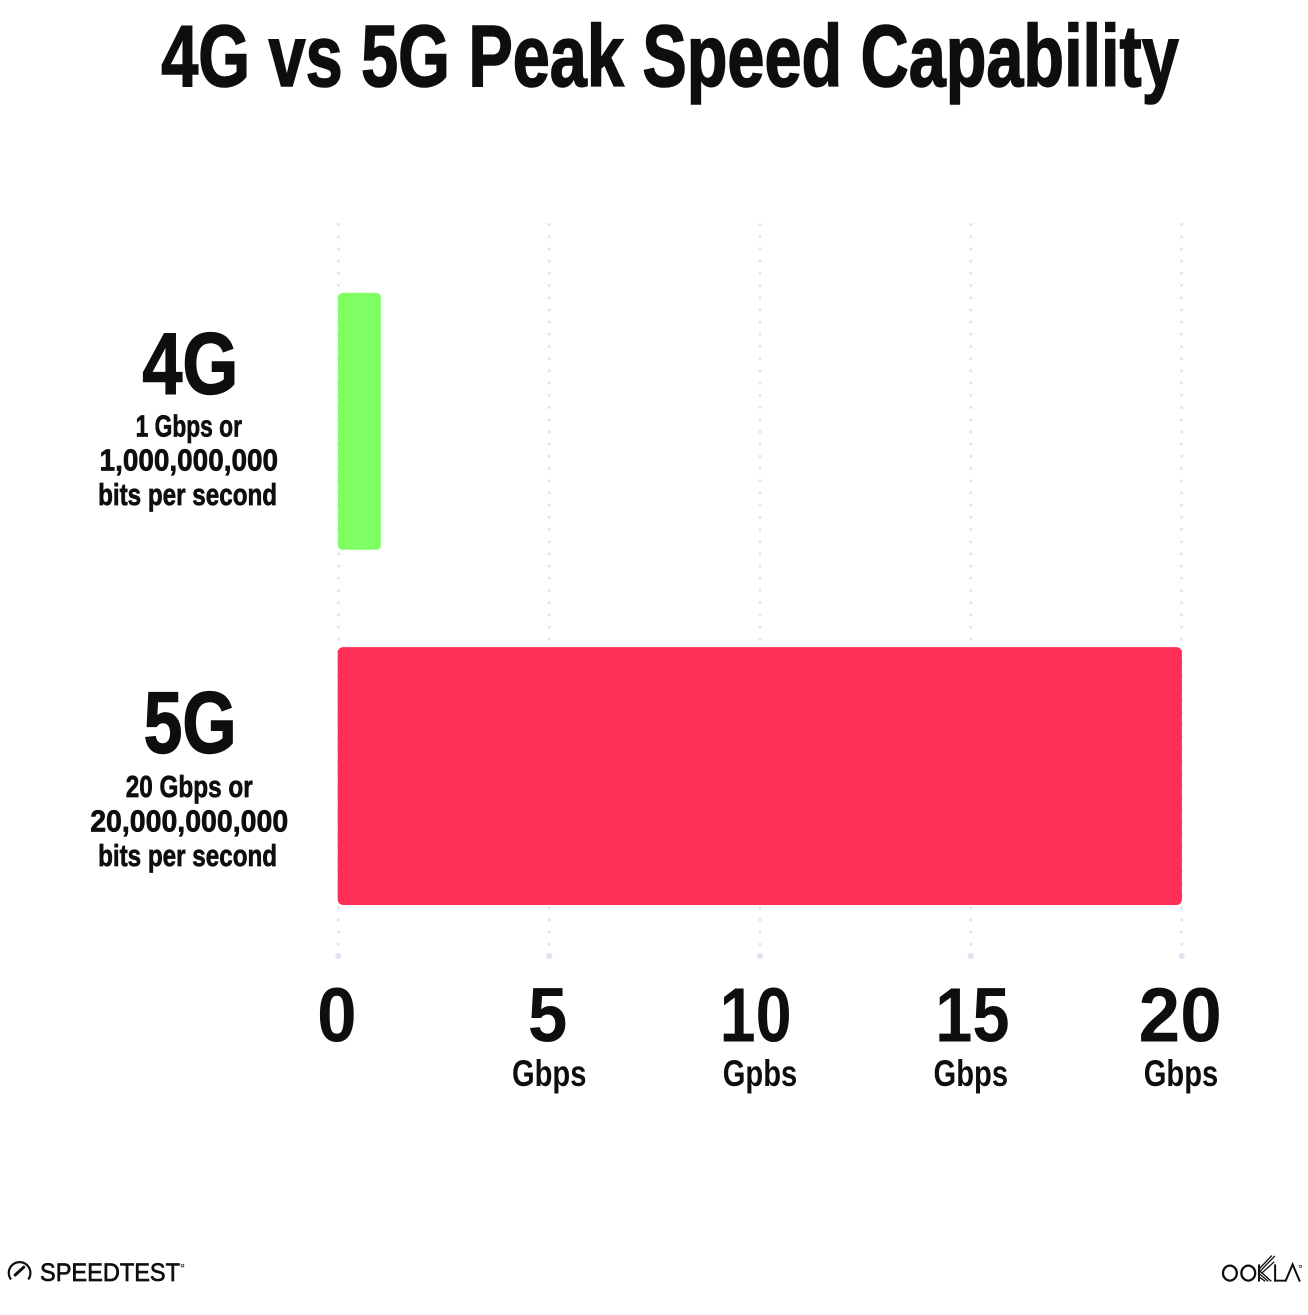  What do you see at coordinates (190, 723) in the screenshot?
I see `svg-text: 5G` at bounding box center [190, 723].